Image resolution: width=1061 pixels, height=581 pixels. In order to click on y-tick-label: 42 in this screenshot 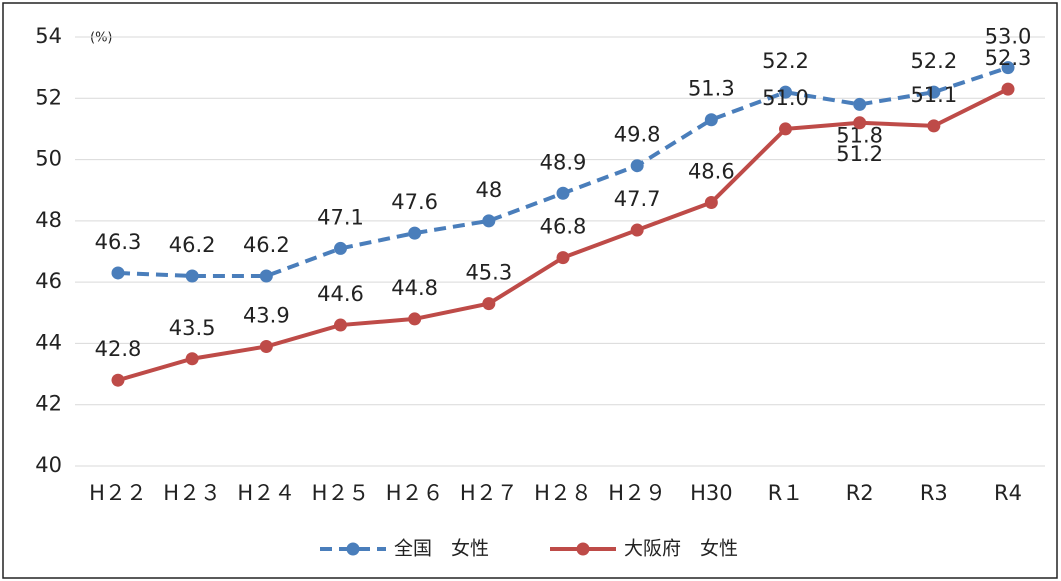, I will do `click(48, 404)`.